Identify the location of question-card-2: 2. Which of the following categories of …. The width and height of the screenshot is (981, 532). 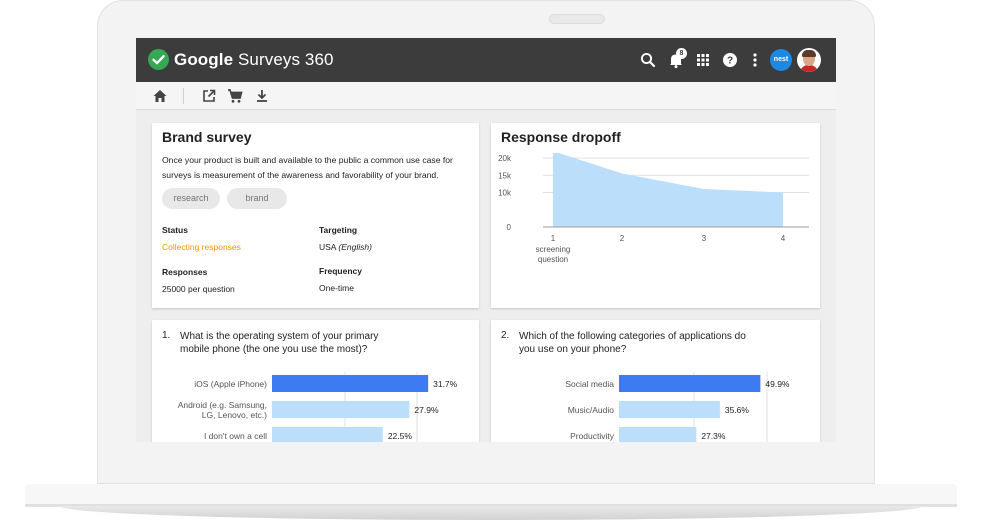
(655, 381).